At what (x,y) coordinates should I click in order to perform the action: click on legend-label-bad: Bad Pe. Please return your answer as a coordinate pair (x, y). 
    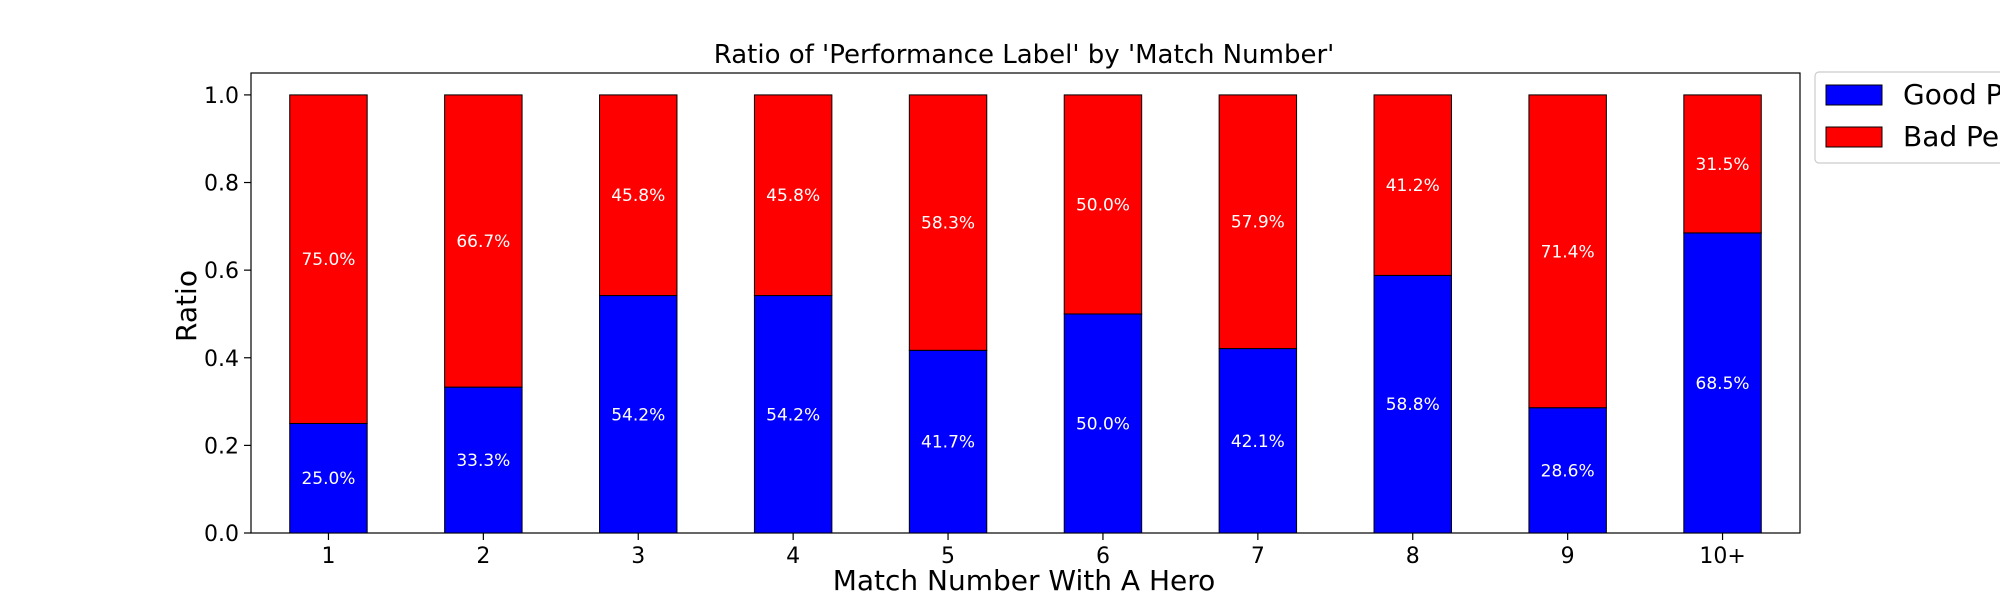
    Looking at the image, I should click on (1951, 136).